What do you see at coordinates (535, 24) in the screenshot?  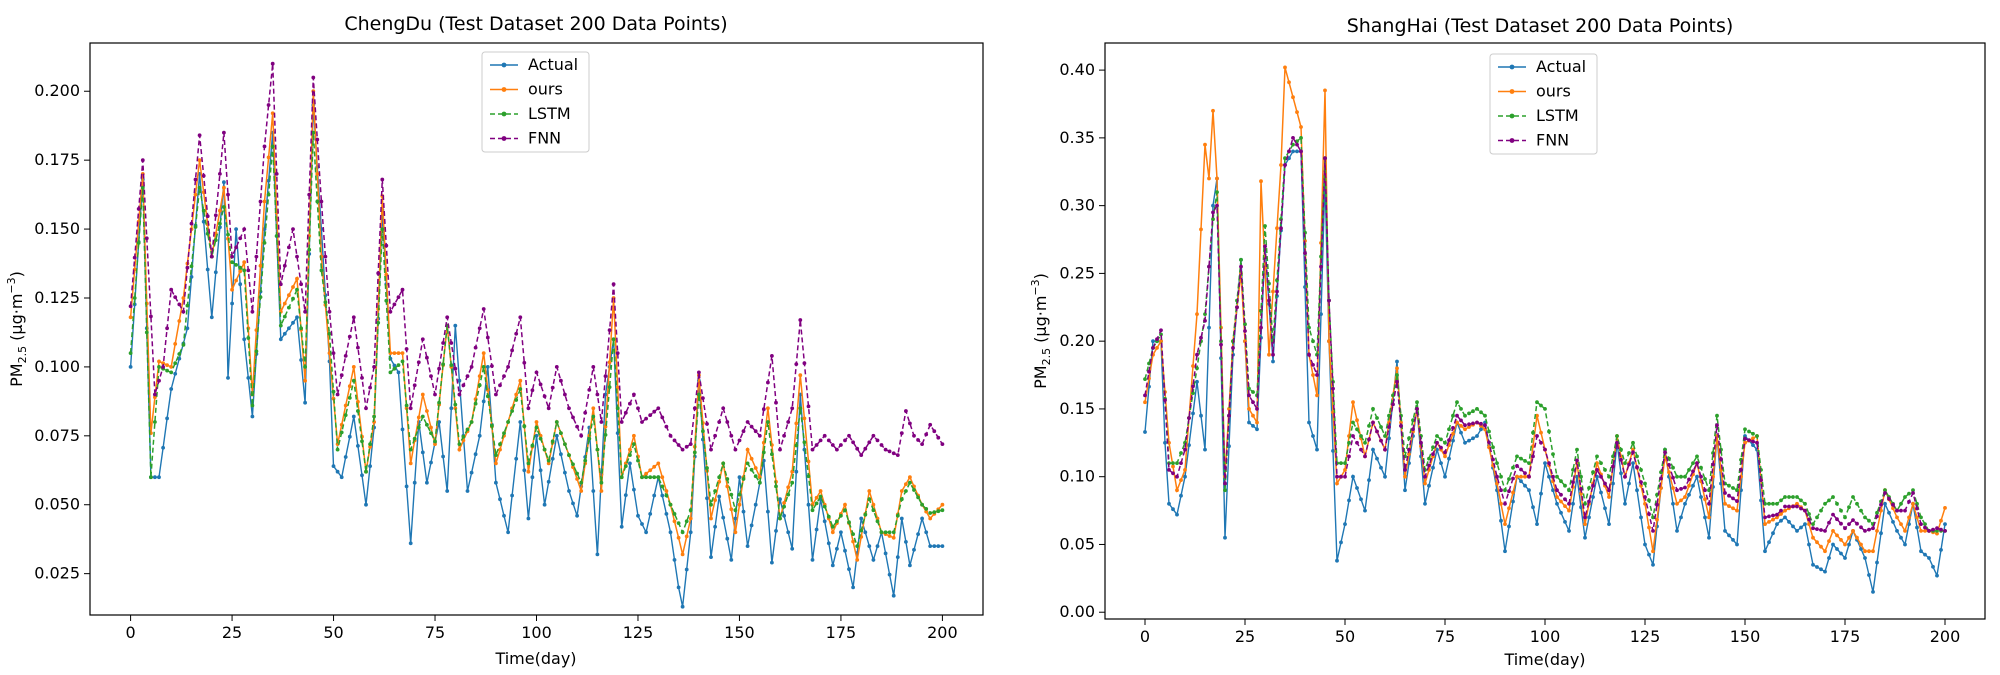 I see `chart-title: ChengDu (Test Dataset 200 Data Points)` at bounding box center [535, 24].